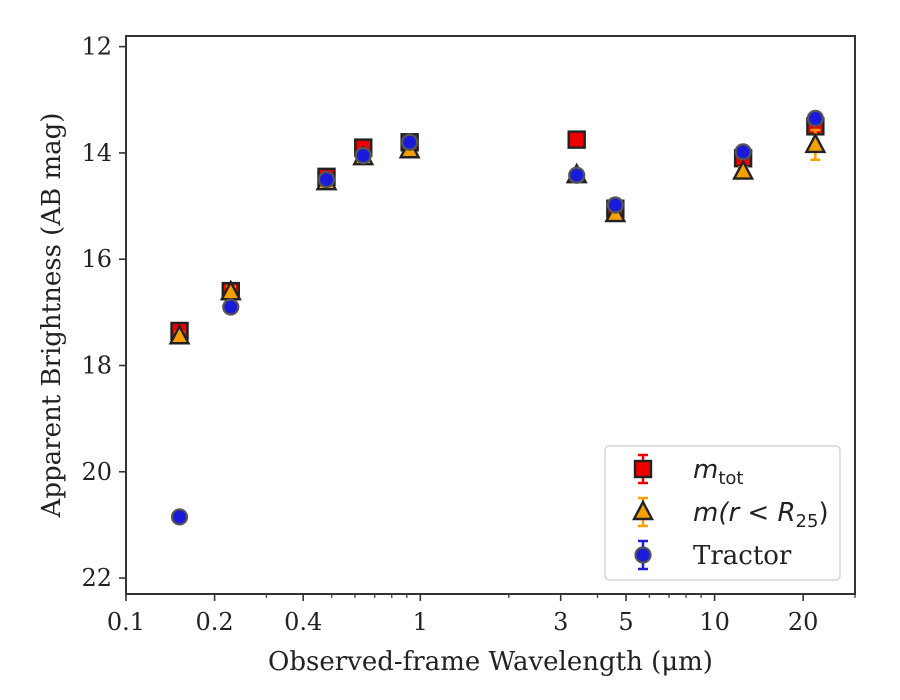 This screenshot has width=900, height=700. Describe the element at coordinates (718, 472) in the screenshot. I see `legend-label: mtot` at that location.